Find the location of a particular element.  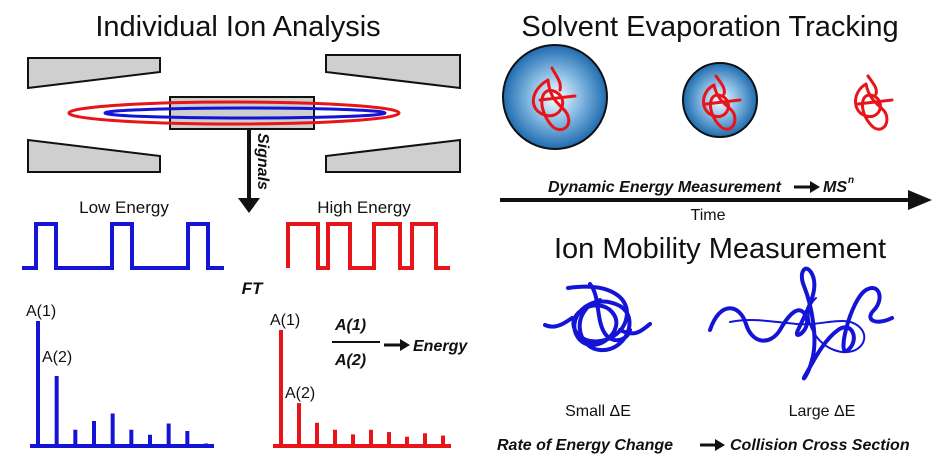

extended-ion-large is located at coordinates (801, 323).